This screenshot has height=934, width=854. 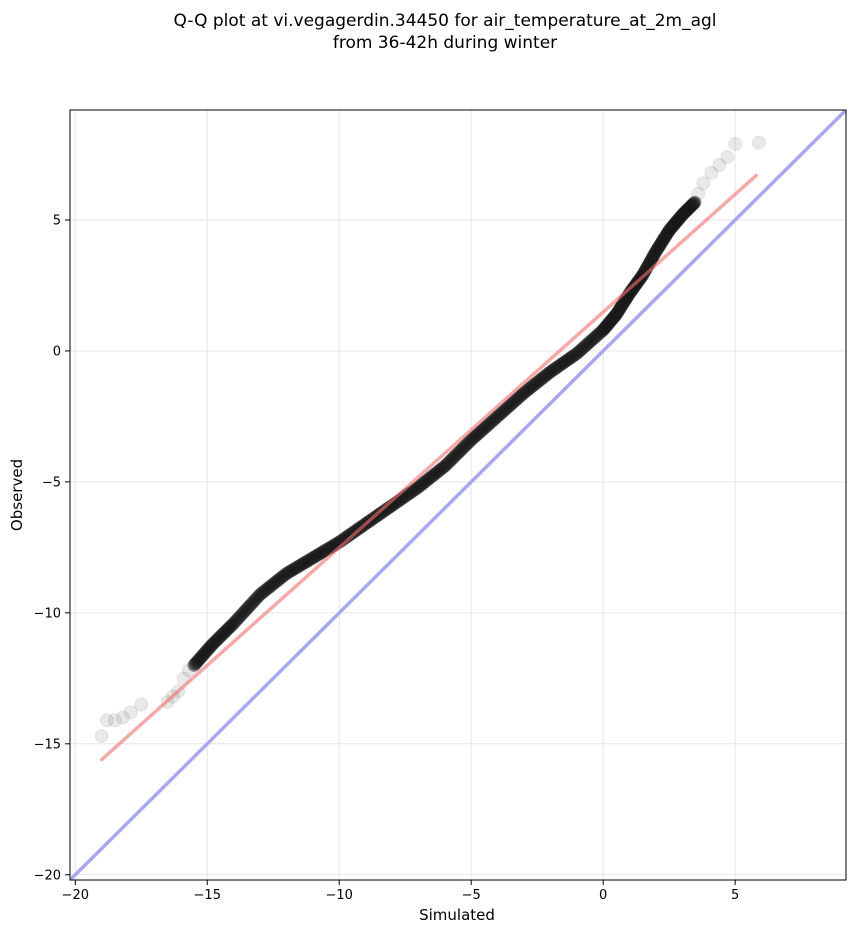 I want to click on y-tick-label-4: 0, so click(x=57, y=351).